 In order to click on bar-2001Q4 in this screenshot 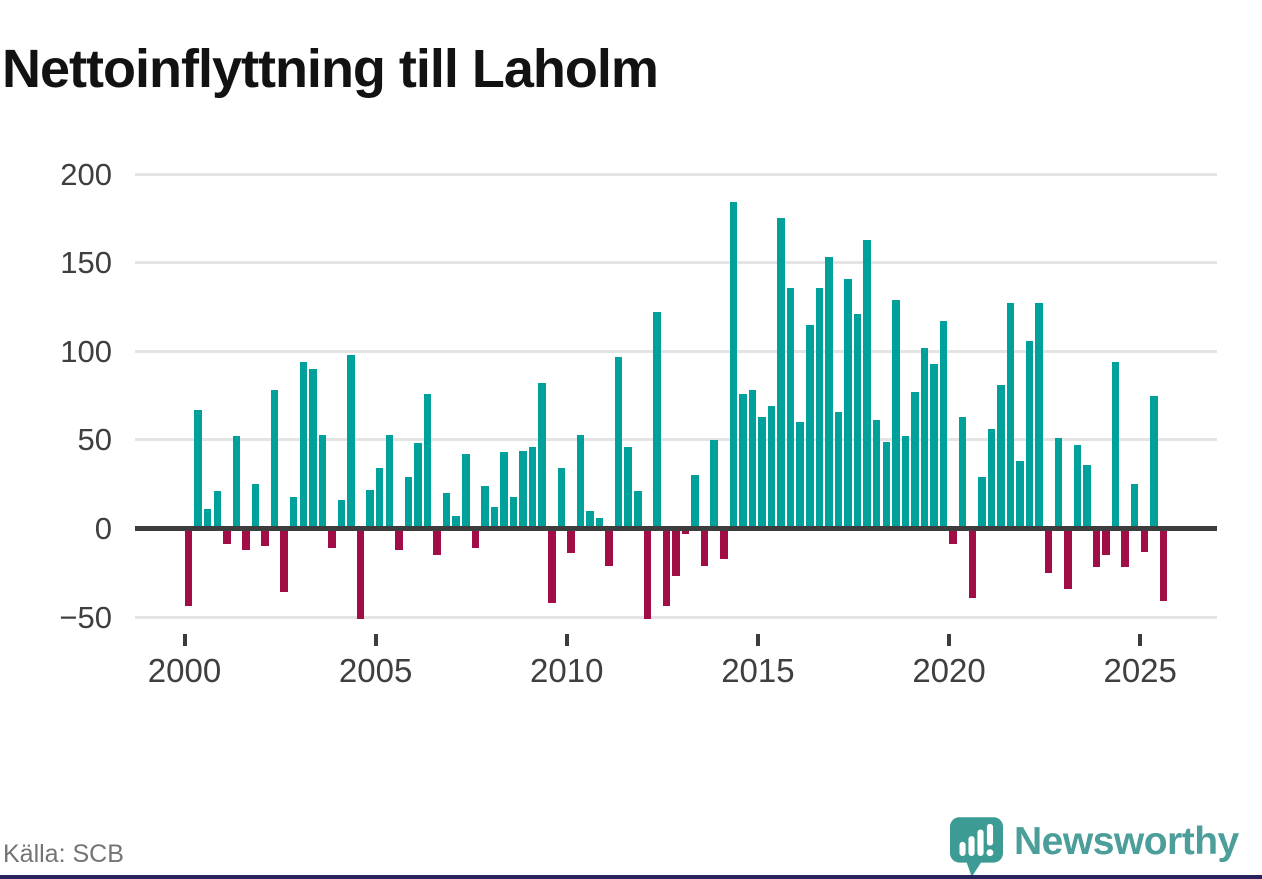, I will do `click(255, 506)`.